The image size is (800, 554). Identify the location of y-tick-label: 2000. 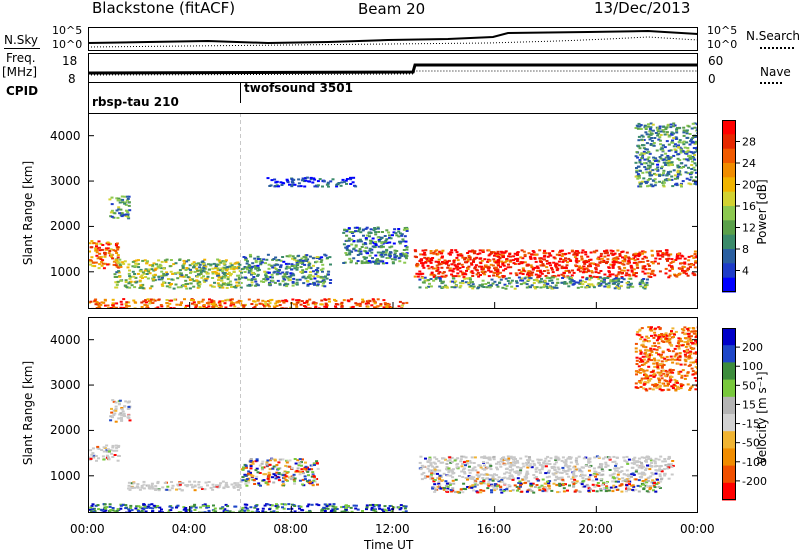
(65, 430).